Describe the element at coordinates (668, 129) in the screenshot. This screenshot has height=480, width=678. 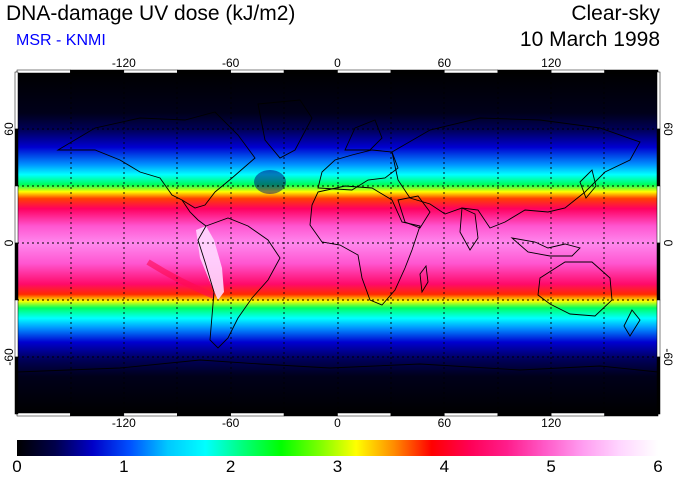
I see `lat-tick-label-right: 60` at that location.